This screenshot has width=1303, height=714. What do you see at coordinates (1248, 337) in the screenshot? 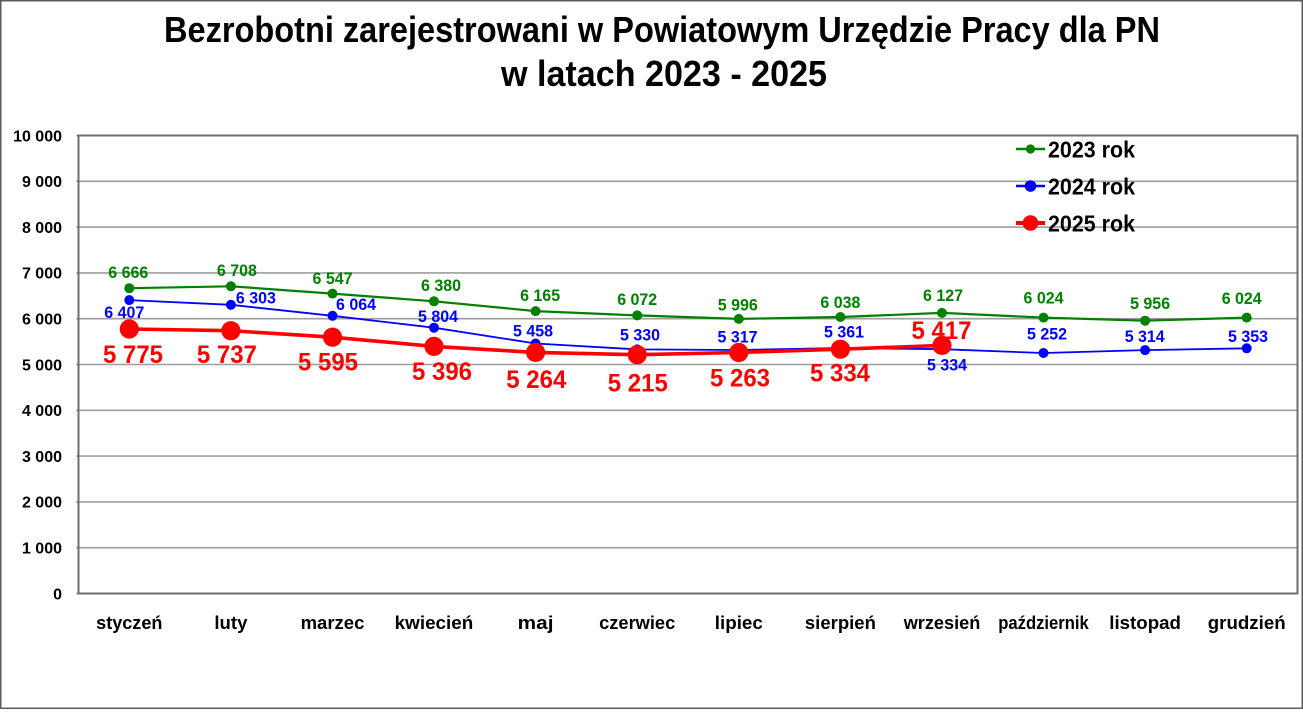
I see `svg-text: 5 353` at bounding box center [1248, 337].